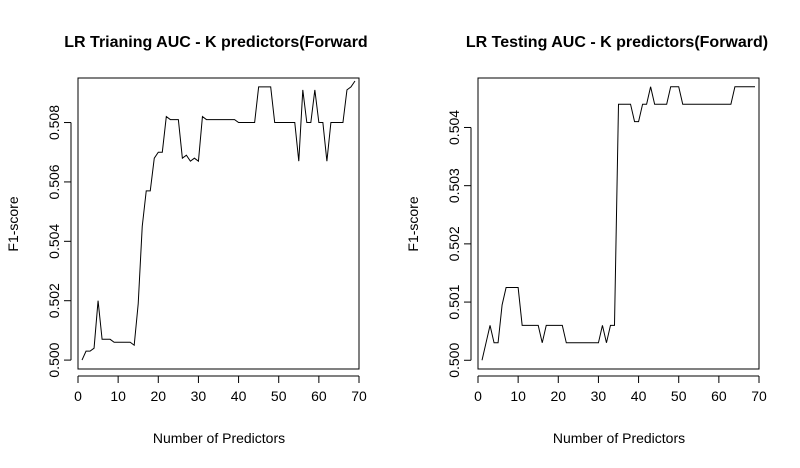 This screenshot has width=800, height=468. What do you see at coordinates (54, 181) in the screenshot?
I see `y-tick-label: 0.506` at bounding box center [54, 181].